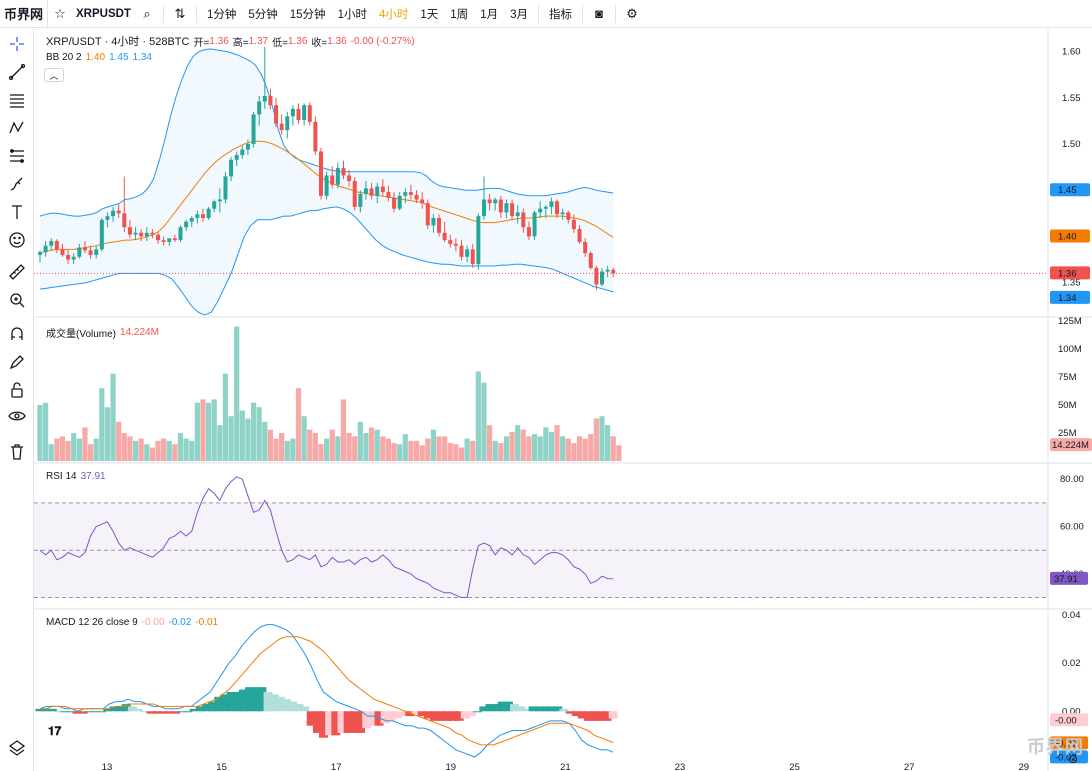 The height and width of the screenshot is (771, 1092). What do you see at coordinates (17, 72) in the screenshot?
I see `trend-line-tool-icon` at bounding box center [17, 72].